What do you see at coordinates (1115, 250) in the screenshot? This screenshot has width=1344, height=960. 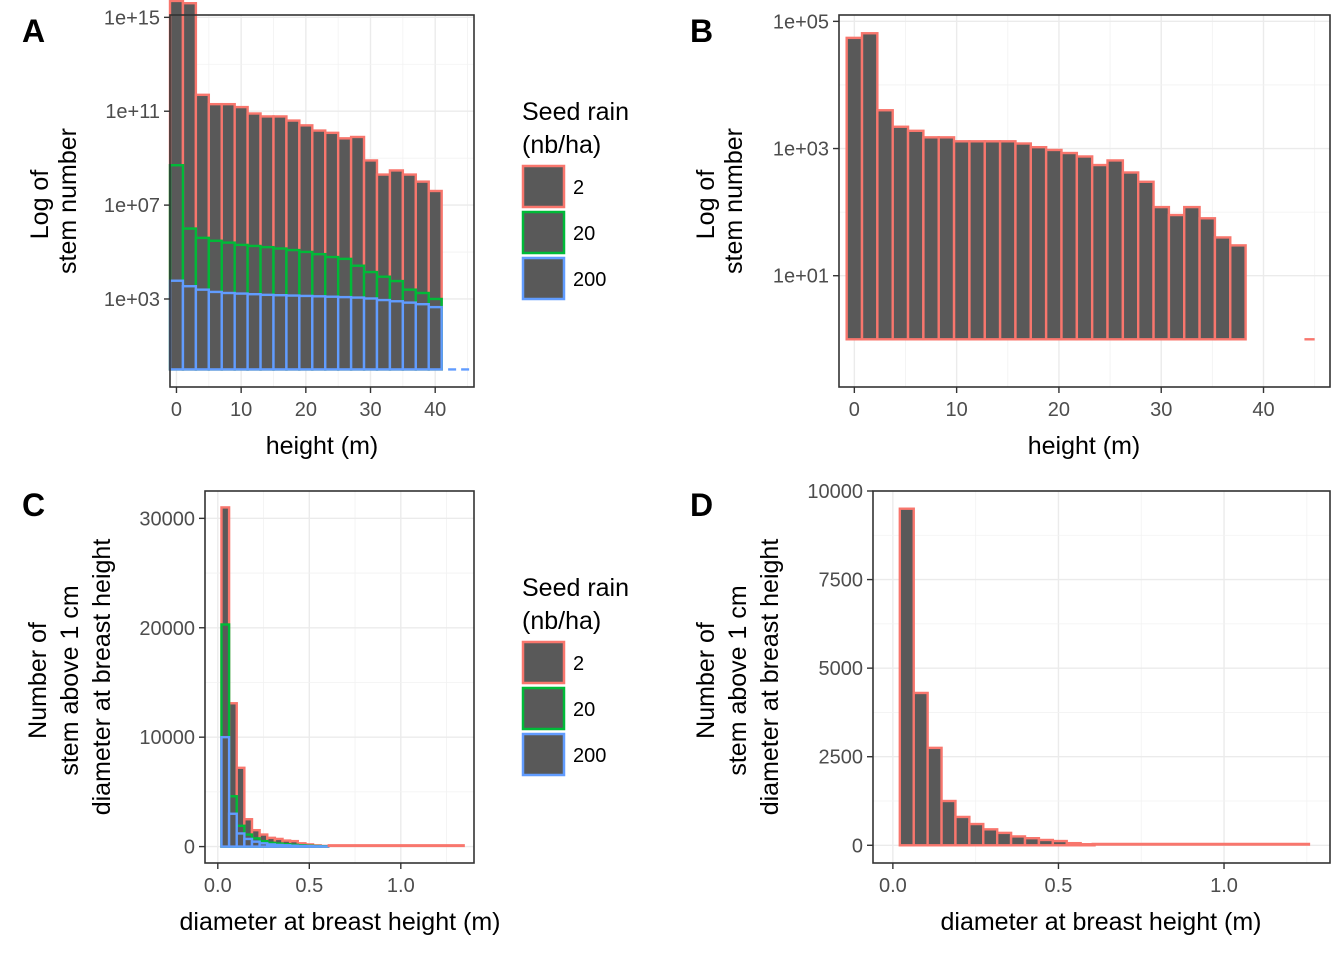 I see `bar-2-25.5` at bounding box center [1115, 250].